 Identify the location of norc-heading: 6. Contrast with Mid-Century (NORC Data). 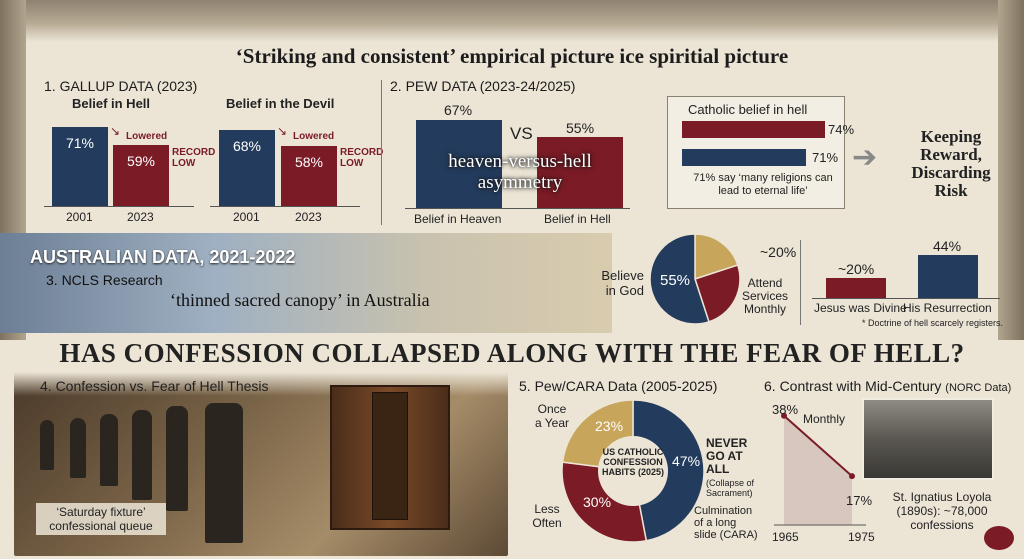
(887, 386).